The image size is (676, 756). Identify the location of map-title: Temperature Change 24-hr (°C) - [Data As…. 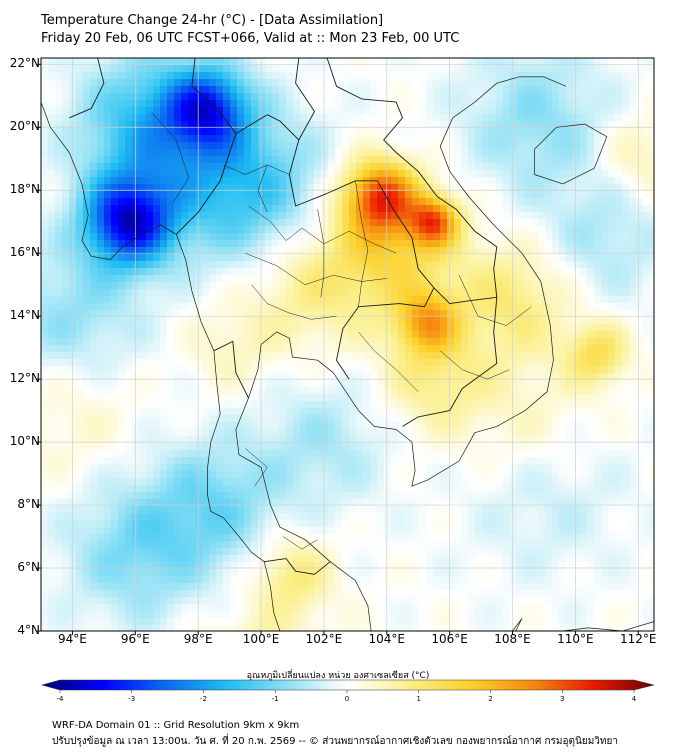
(212, 20).